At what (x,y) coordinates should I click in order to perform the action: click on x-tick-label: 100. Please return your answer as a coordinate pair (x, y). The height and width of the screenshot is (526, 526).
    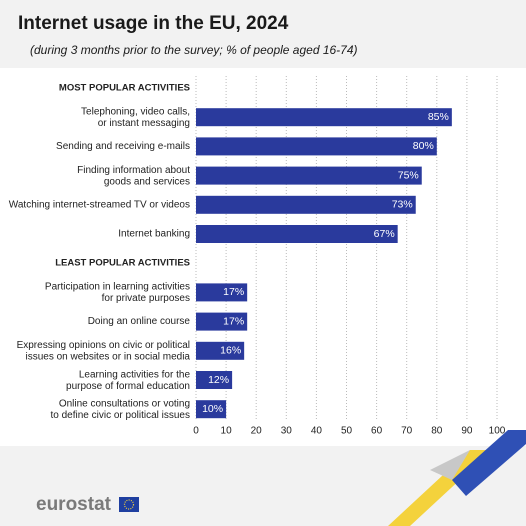
    Looking at the image, I should click on (497, 431).